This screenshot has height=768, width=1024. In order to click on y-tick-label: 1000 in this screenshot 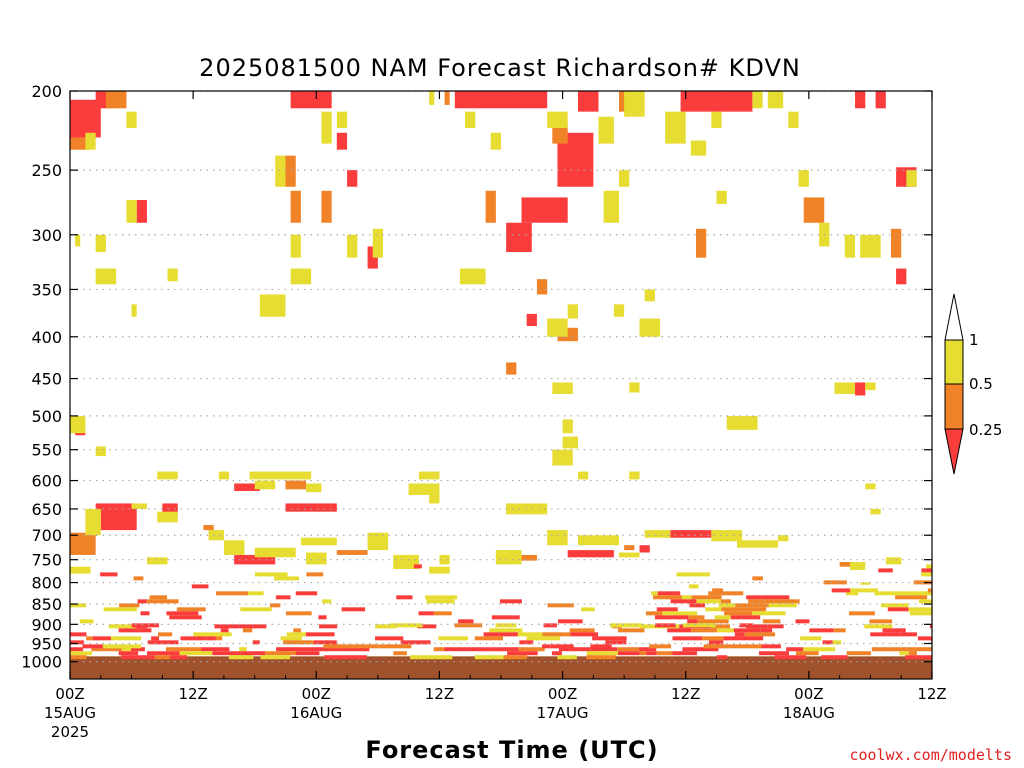, I will do `click(41, 662)`.